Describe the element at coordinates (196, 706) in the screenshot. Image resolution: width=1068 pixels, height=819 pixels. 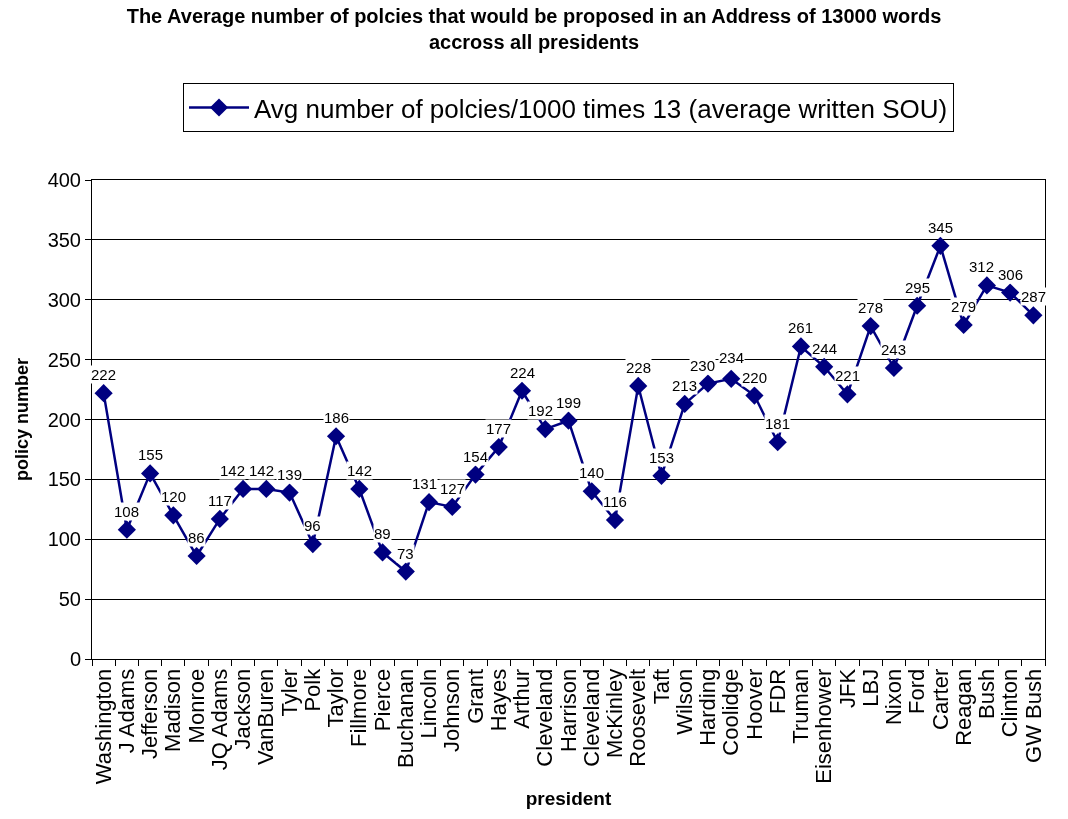
I see `x-tick-label: Monroe` at that location.